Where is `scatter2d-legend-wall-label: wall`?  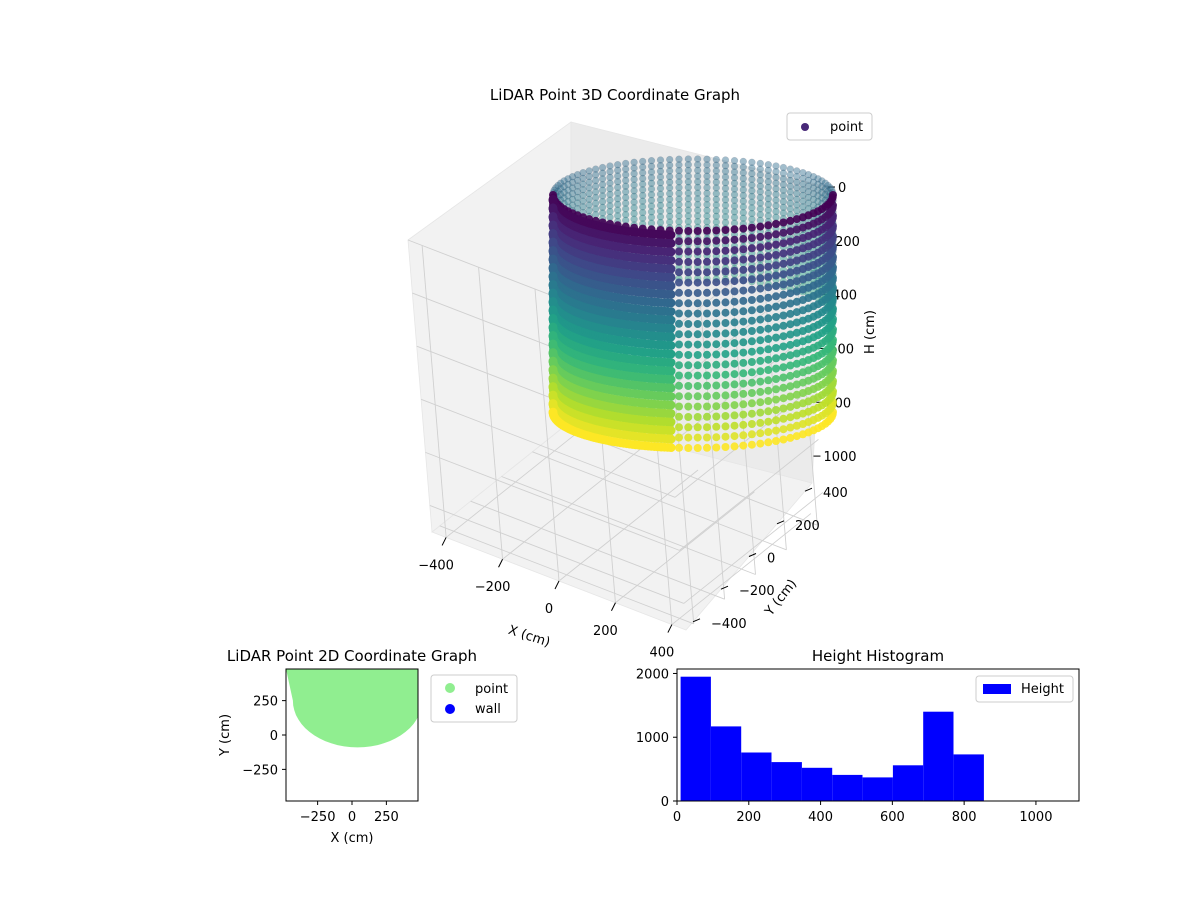
scatter2d-legend-wall-label: wall is located at coordinates (488, 709).